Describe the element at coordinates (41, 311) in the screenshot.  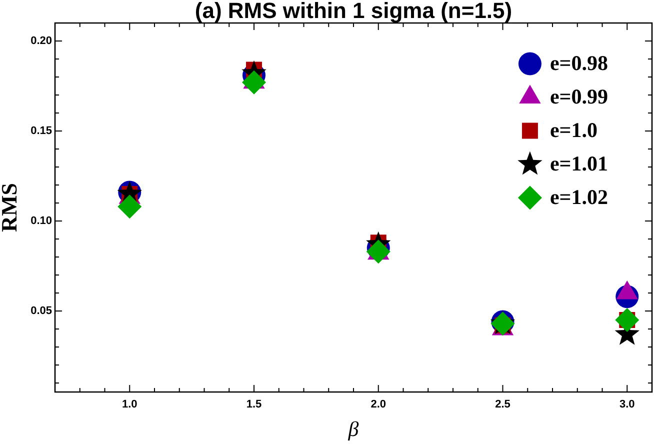
I see `y-tick-label: 0.05` at that location.